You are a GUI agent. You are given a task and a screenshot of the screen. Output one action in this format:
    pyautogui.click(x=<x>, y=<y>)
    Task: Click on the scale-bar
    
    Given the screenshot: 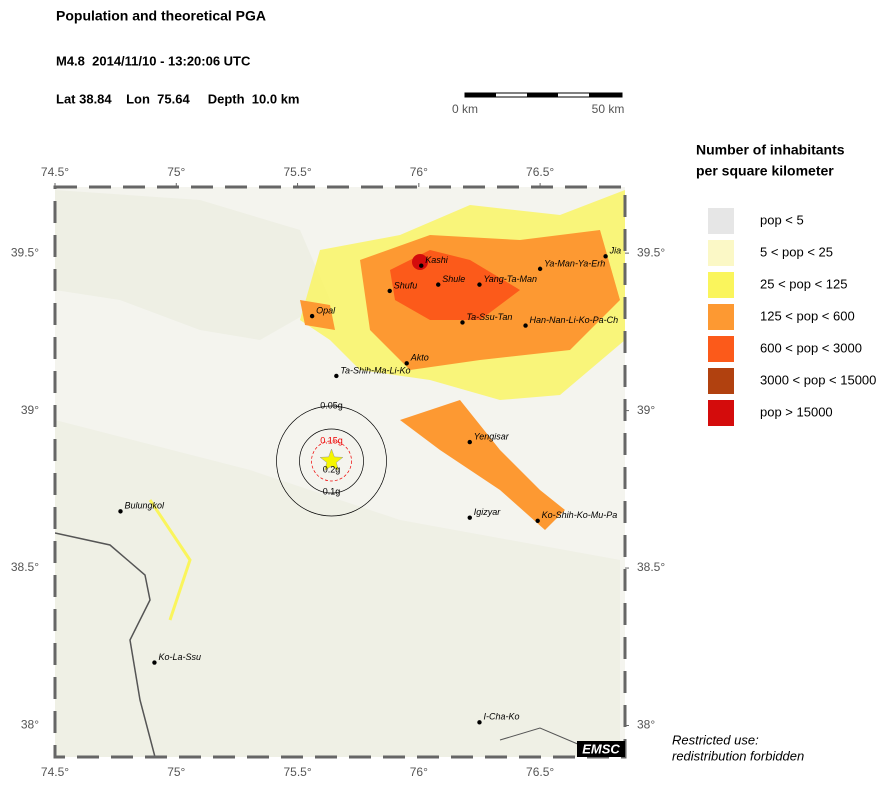 What is the action you would take?
    pyautogui.click(x=543, y=95)
    